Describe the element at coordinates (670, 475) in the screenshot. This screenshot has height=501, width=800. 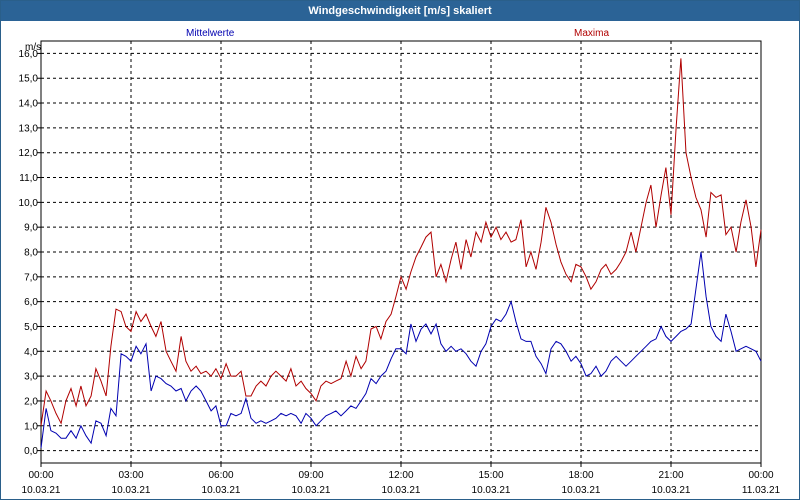
I see `x-tick-time: 21:00` at that location.